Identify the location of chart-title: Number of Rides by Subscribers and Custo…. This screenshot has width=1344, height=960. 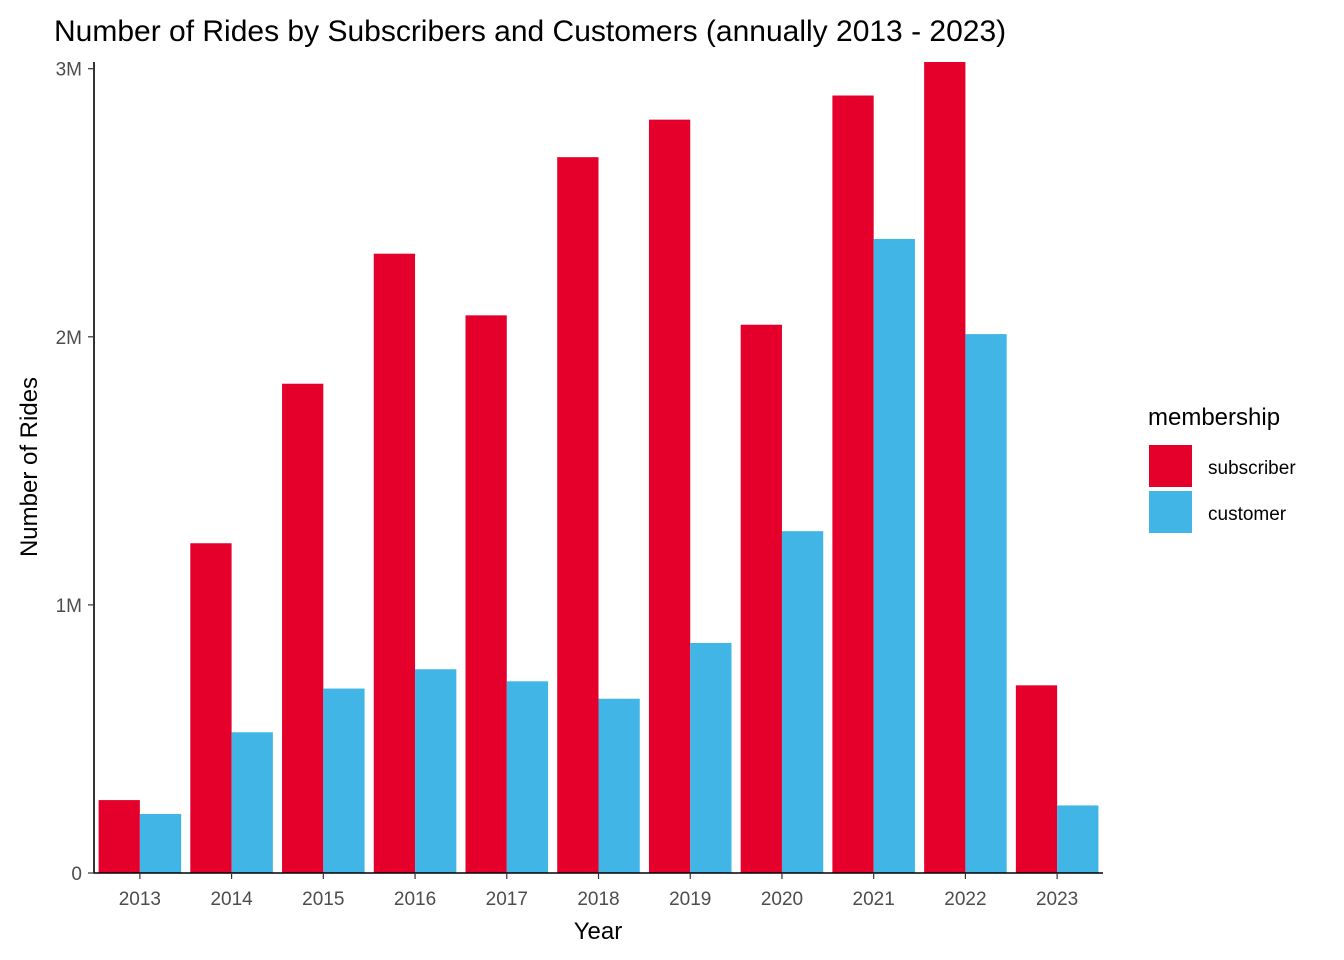
(530, 31).